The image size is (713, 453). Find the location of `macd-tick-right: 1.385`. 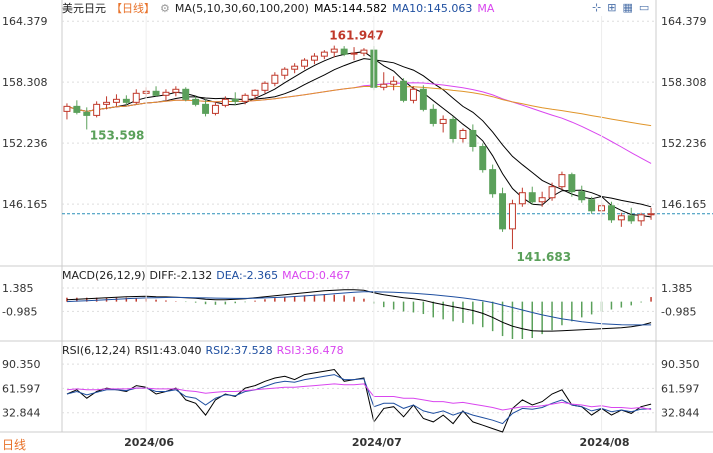

macd-tick-right: 1.385 is located at coordinates (677, 288).